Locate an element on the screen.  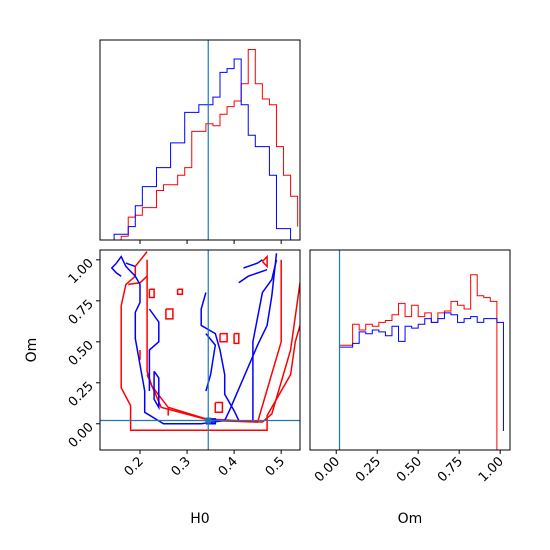
histogram-Om-xtick-tick-label-3: 0.75 is located at coordinates (450, 469).